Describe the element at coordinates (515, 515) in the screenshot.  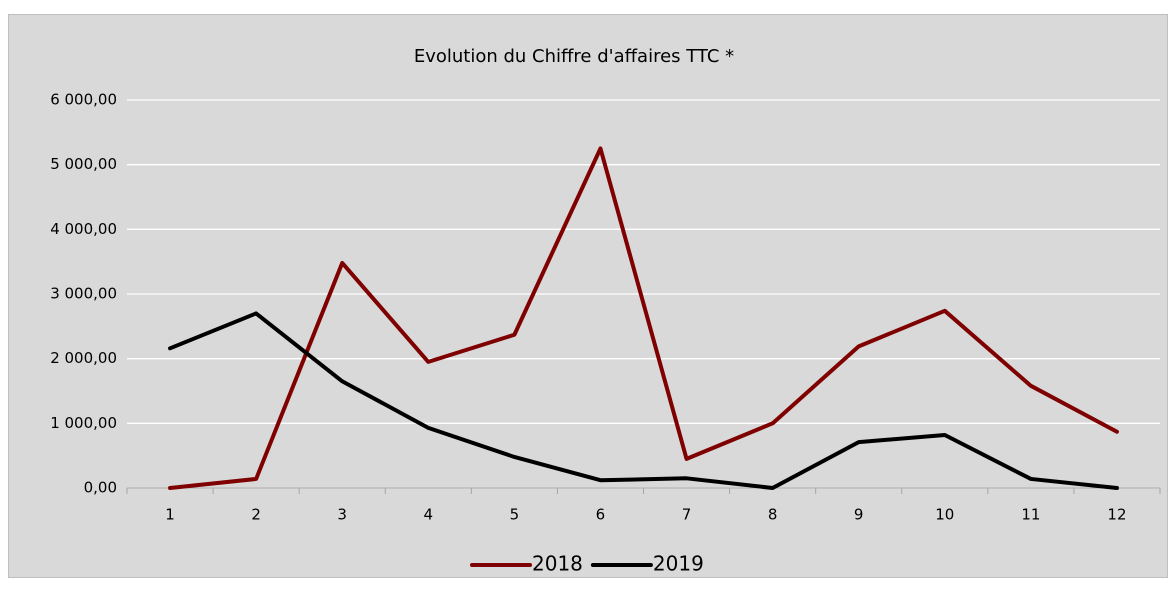
I see `x-tick-label: 5` at that location.